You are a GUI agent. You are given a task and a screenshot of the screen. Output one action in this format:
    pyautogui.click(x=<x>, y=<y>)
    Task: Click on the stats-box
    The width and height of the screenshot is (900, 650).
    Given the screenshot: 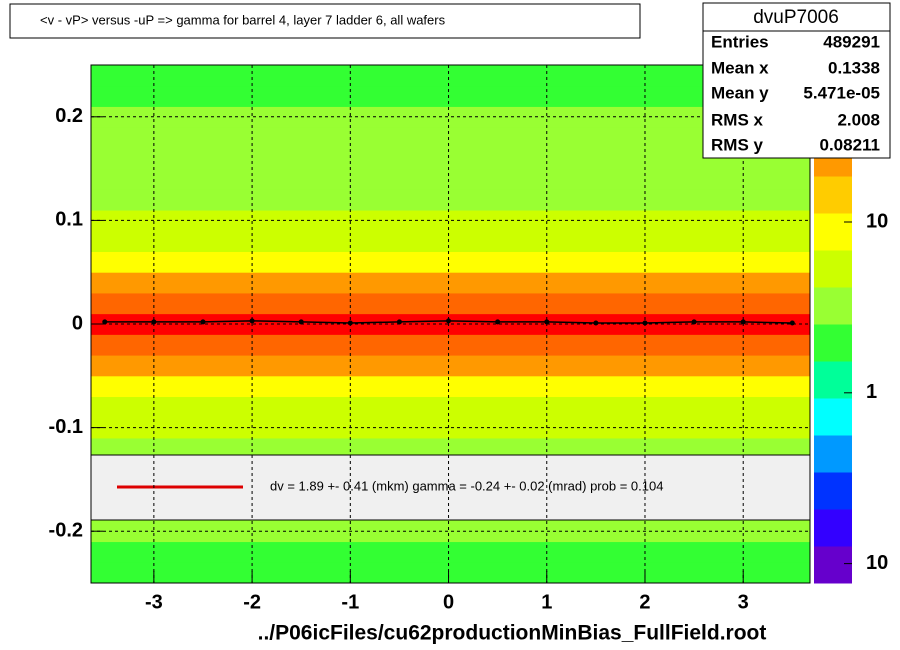 What is the action you would take?
    pyautogui.click(x=796, y=80)
    